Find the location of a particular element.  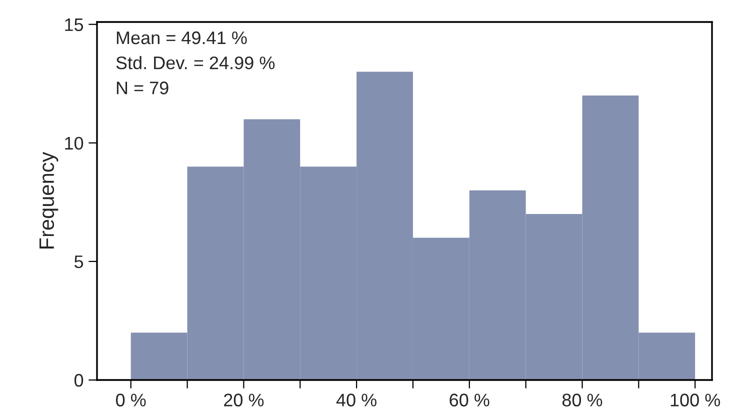

x-tick-label: 20 % is located at coordinates (244, 400).